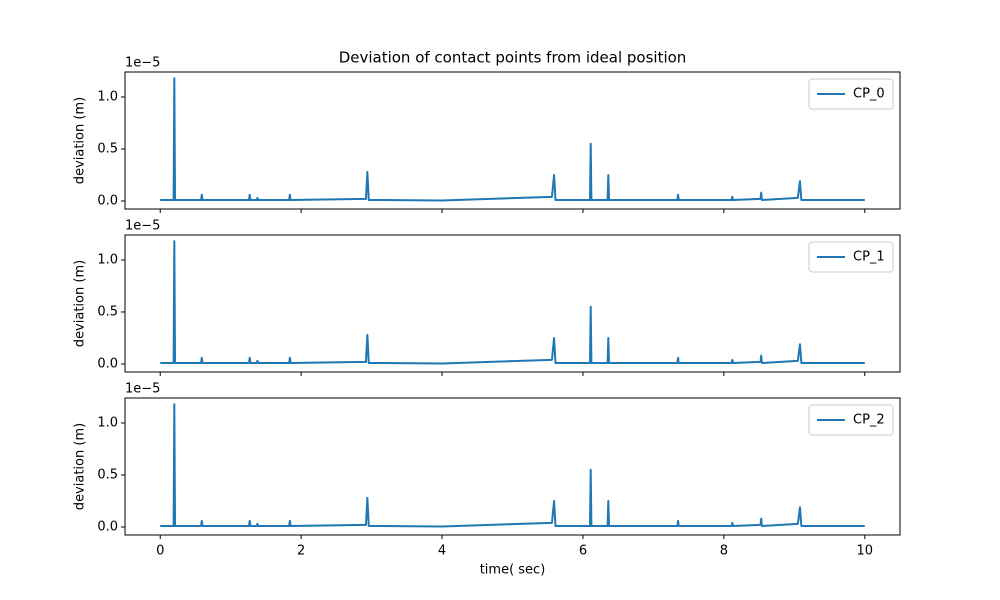 This screenshot has height=600, width=1000. Describe the element at coordinates (583, 551) in the screenshot. I see `x-tick-label: 6` at that location.